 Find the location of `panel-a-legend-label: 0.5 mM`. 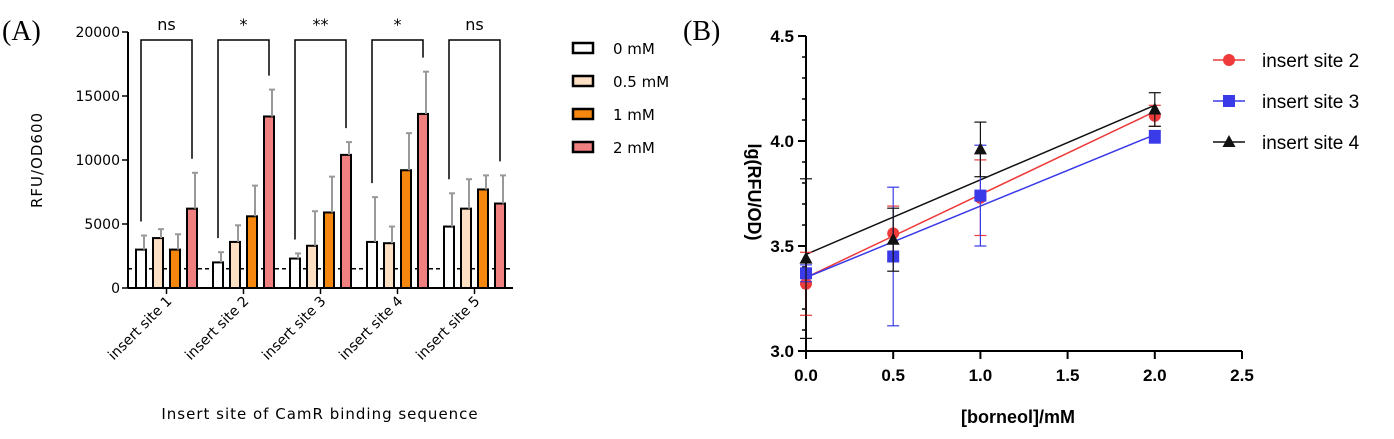

panel-a-legend-label: 0.5 mM is located at coordinates (641, 82).